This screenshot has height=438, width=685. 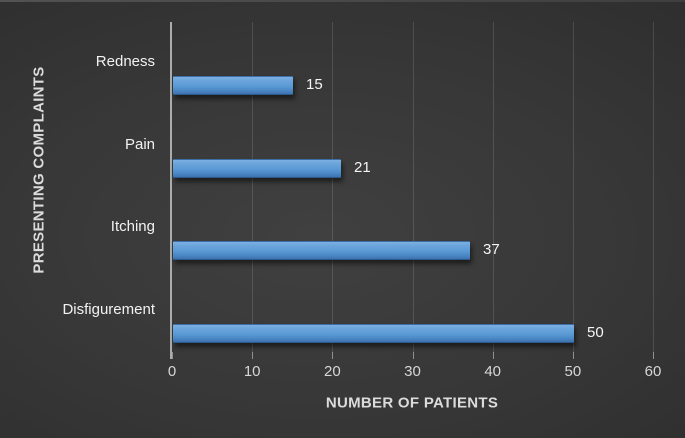 What do you see at coordinates (314, 84) in the screenshot?
I see `bar-value-label: 15` at bounding box center [314, 84].